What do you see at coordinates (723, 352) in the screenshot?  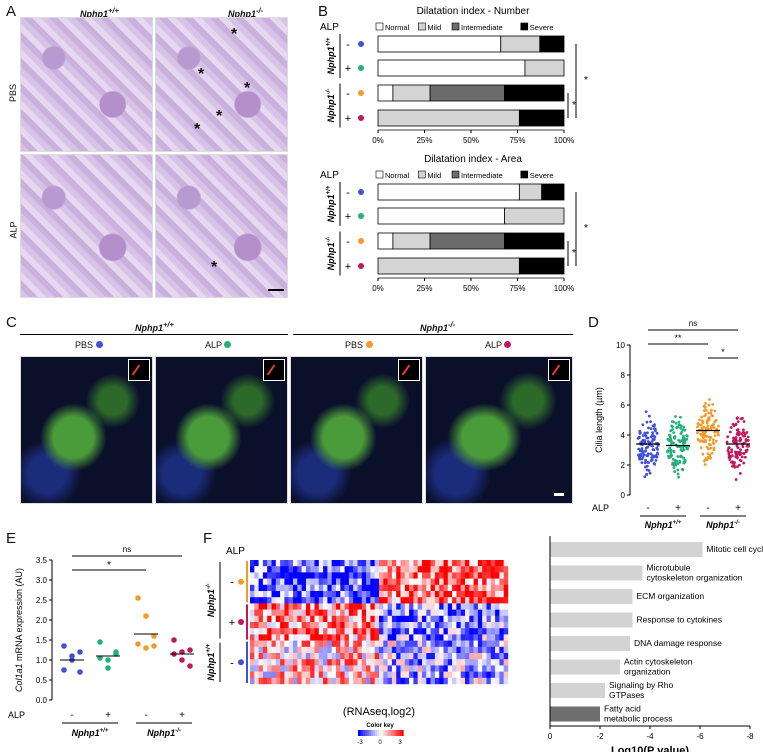 I see `sig-label: *` at bounding box center [723, 352].